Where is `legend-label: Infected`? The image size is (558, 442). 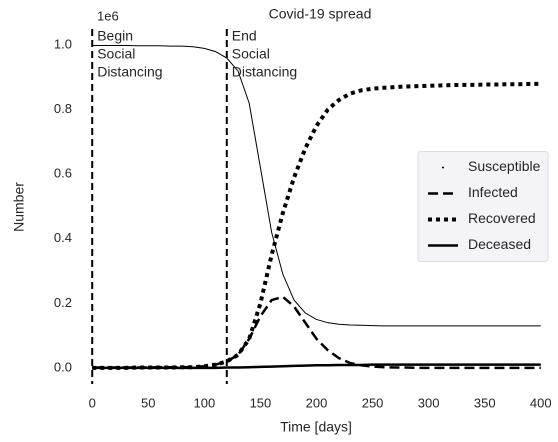 legend-label: Infected is located at coordinates (493, 192).